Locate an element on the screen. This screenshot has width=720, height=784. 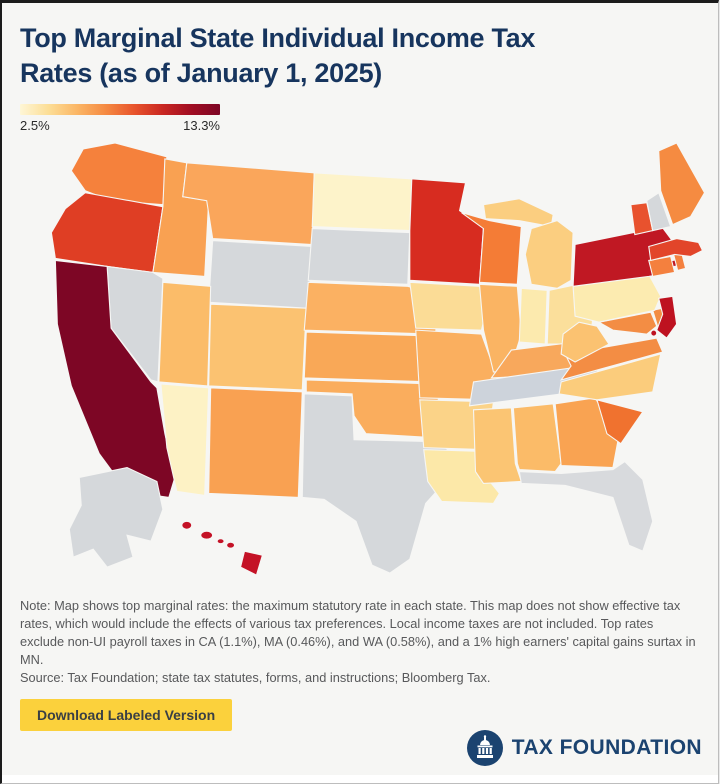
state-nh is located at coordinates (659, 211).